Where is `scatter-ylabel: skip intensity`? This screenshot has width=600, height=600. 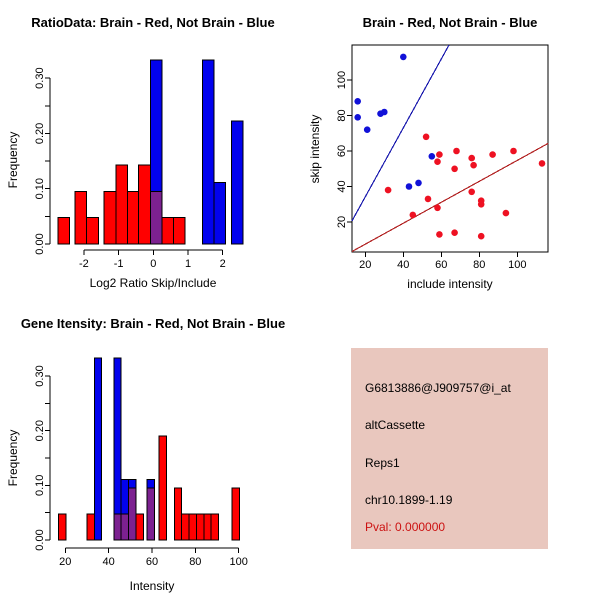
scatter-ylabel: skip intensity is located at coordinates (315, 149).